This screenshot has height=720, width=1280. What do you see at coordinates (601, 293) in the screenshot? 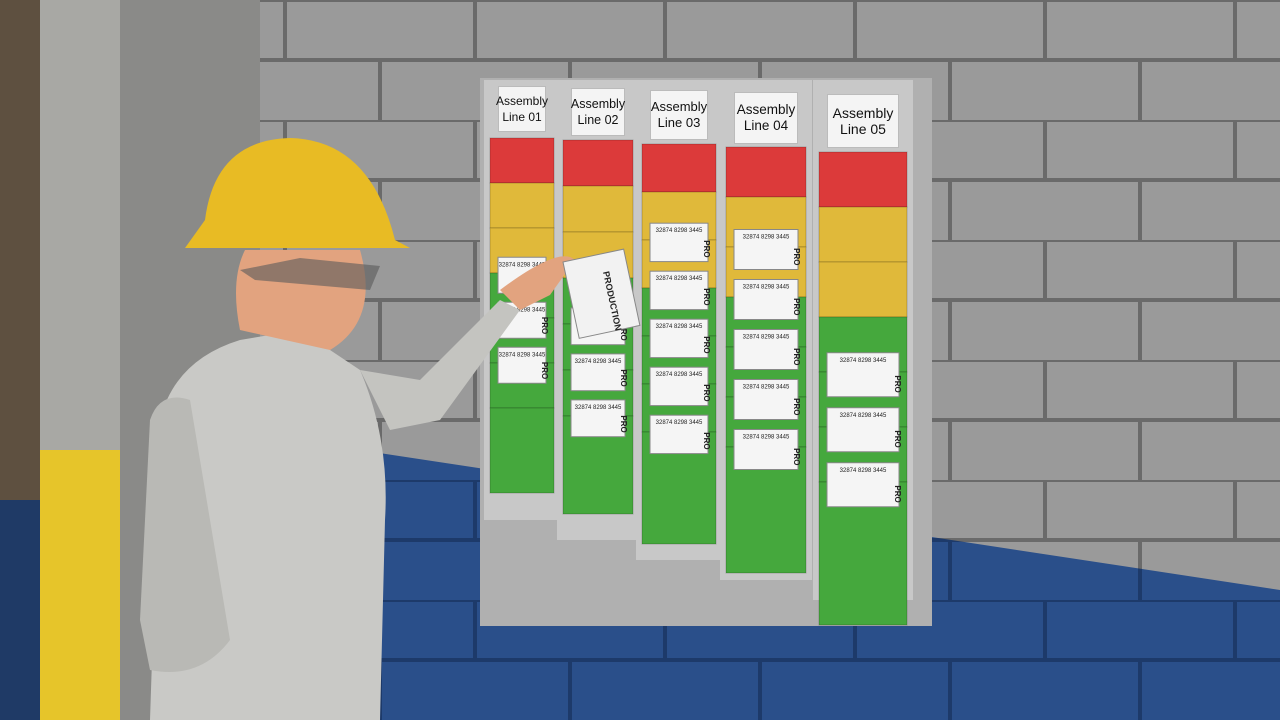
I see `held-card` at bounding box center [601, 293].